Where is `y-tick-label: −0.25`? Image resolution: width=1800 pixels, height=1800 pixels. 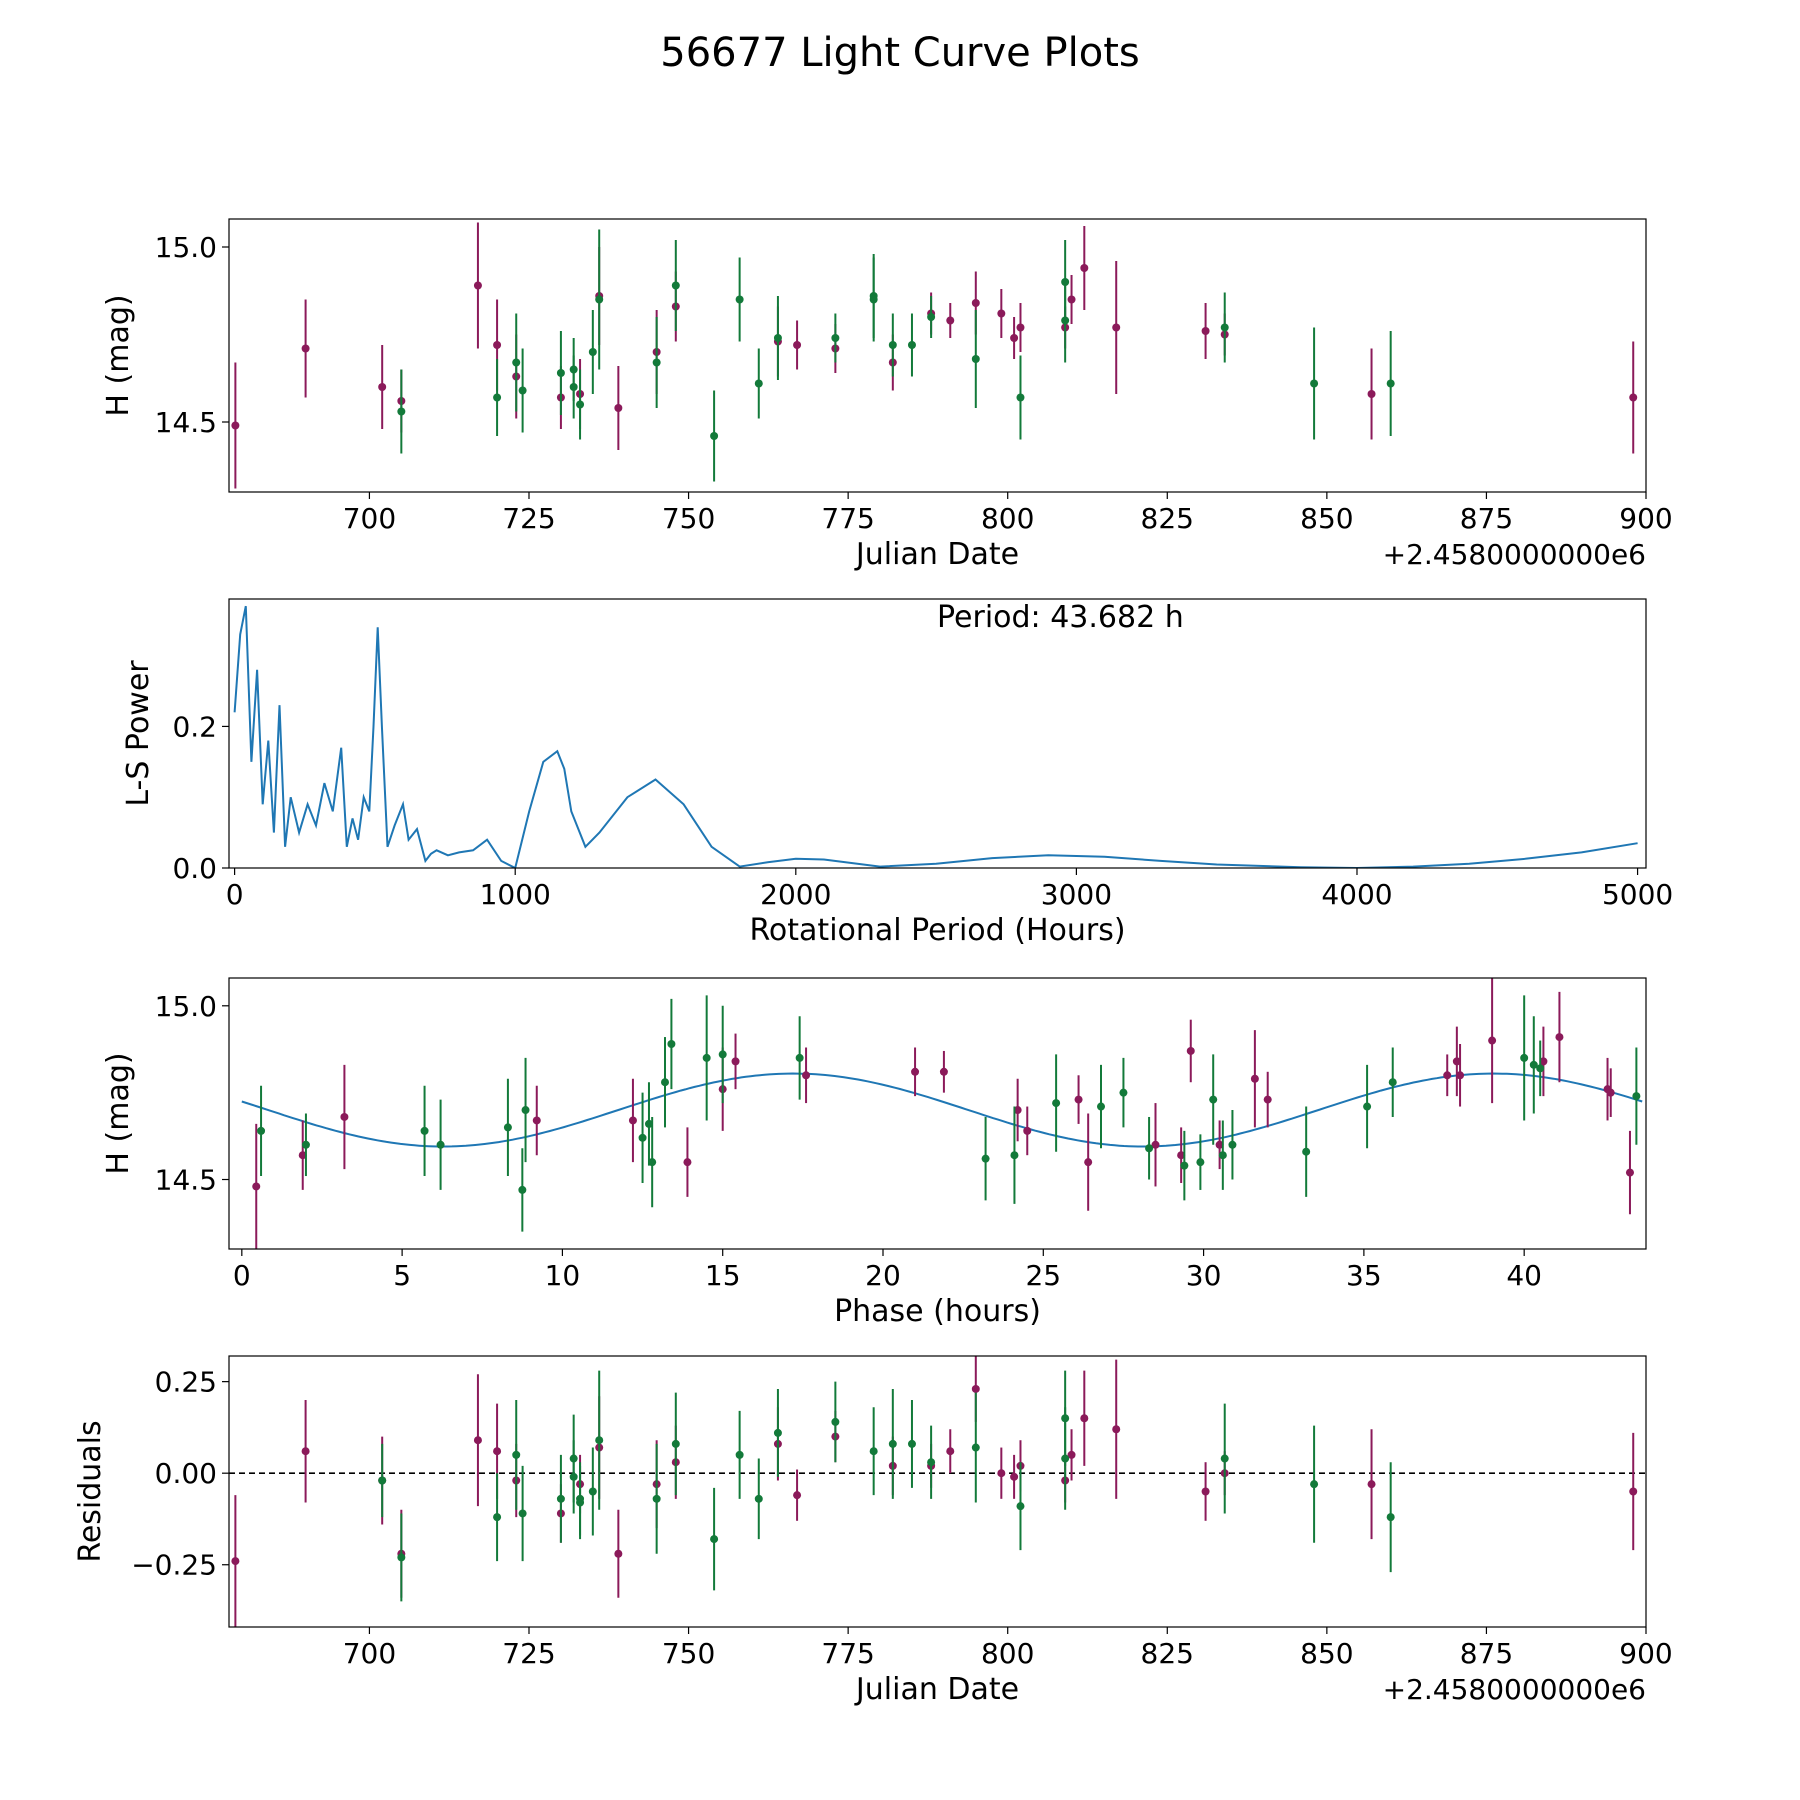 y-tick-label: −0.25 is located at coordinates (174, 1565).